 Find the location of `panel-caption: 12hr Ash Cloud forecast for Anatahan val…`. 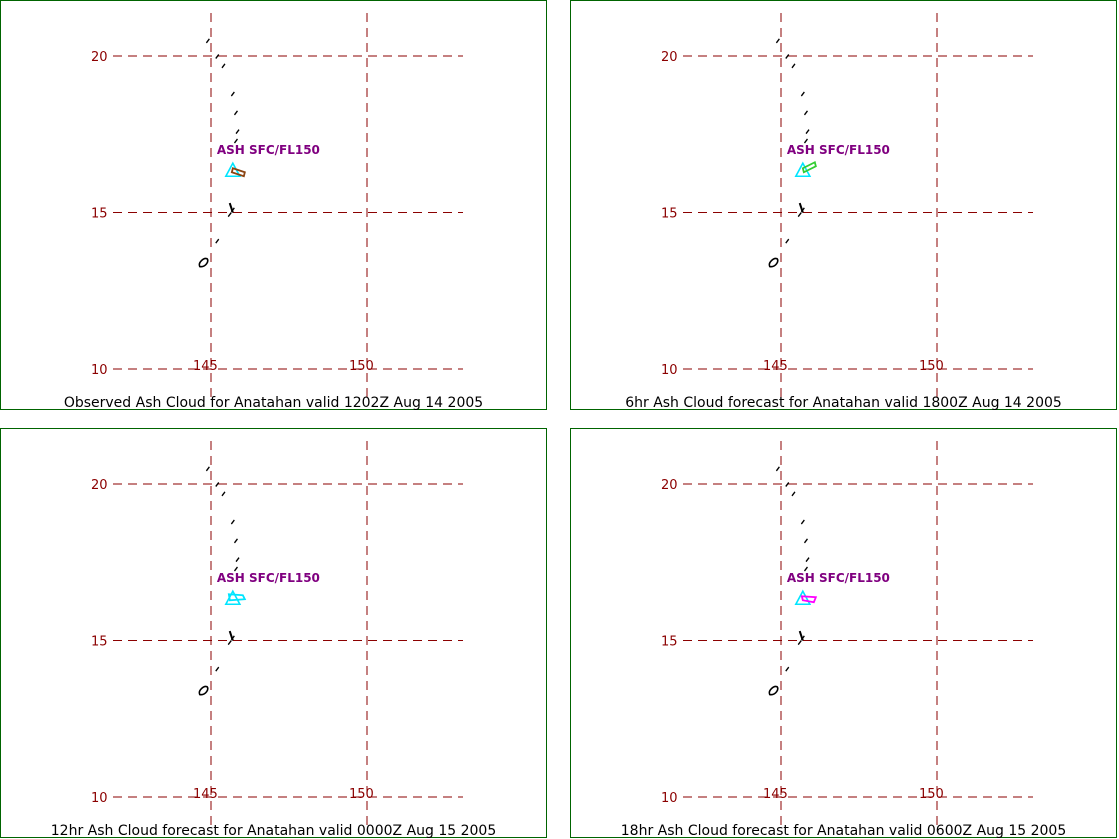

panel-caption: 12hr Ash Cloud forecast for Anatahan val… is located at coordinates (273, 831).